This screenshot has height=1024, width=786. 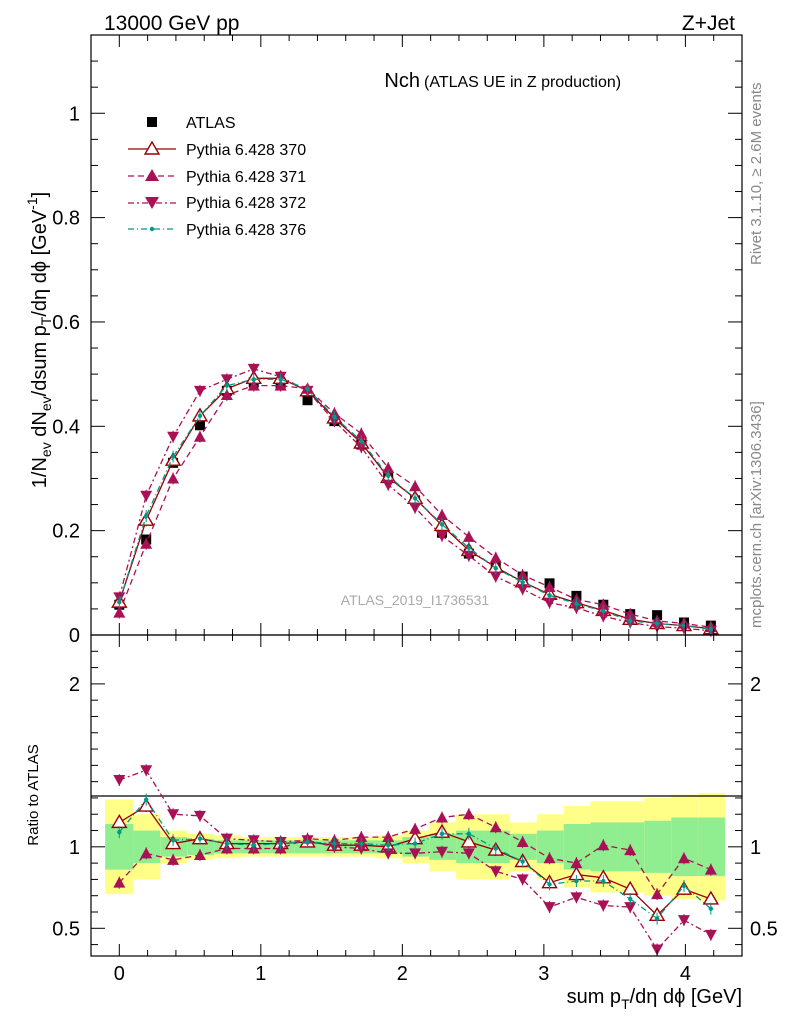 What do you see at coordinates (708, 23) in the screenshot?
I see `header-right-label: Z+Jet` at bounding box center [708, 23].